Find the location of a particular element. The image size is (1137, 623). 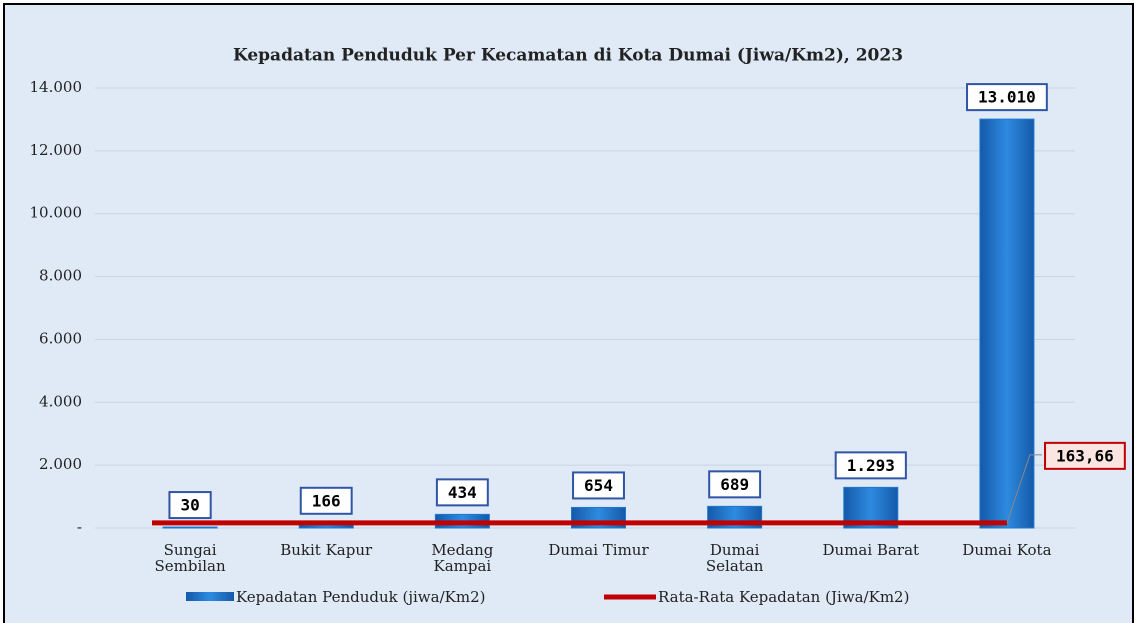

x-tick-label: Dumai is located at coordinates (735, 550).